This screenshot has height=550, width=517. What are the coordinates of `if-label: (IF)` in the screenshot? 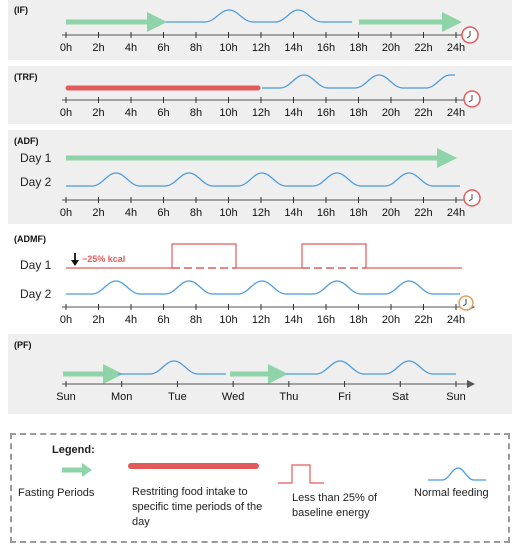 It's located at (21, 10).